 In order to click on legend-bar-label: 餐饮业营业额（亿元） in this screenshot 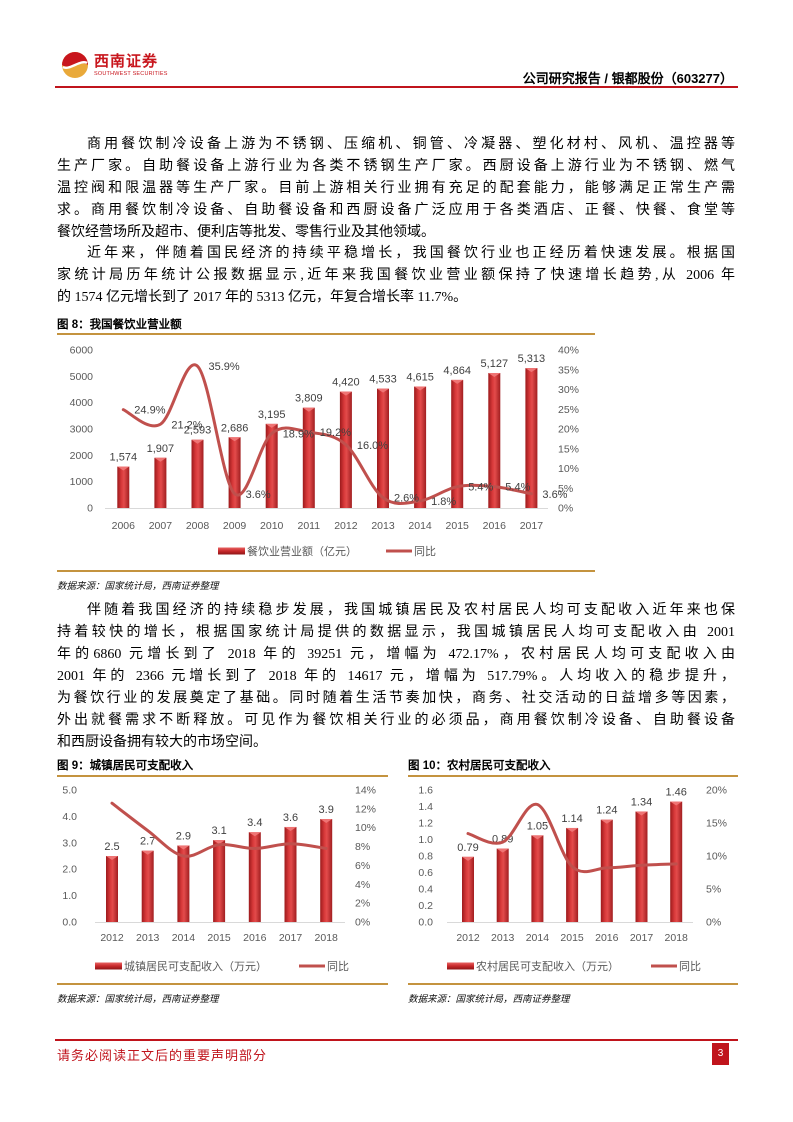, I will do `click(302, 551)`.